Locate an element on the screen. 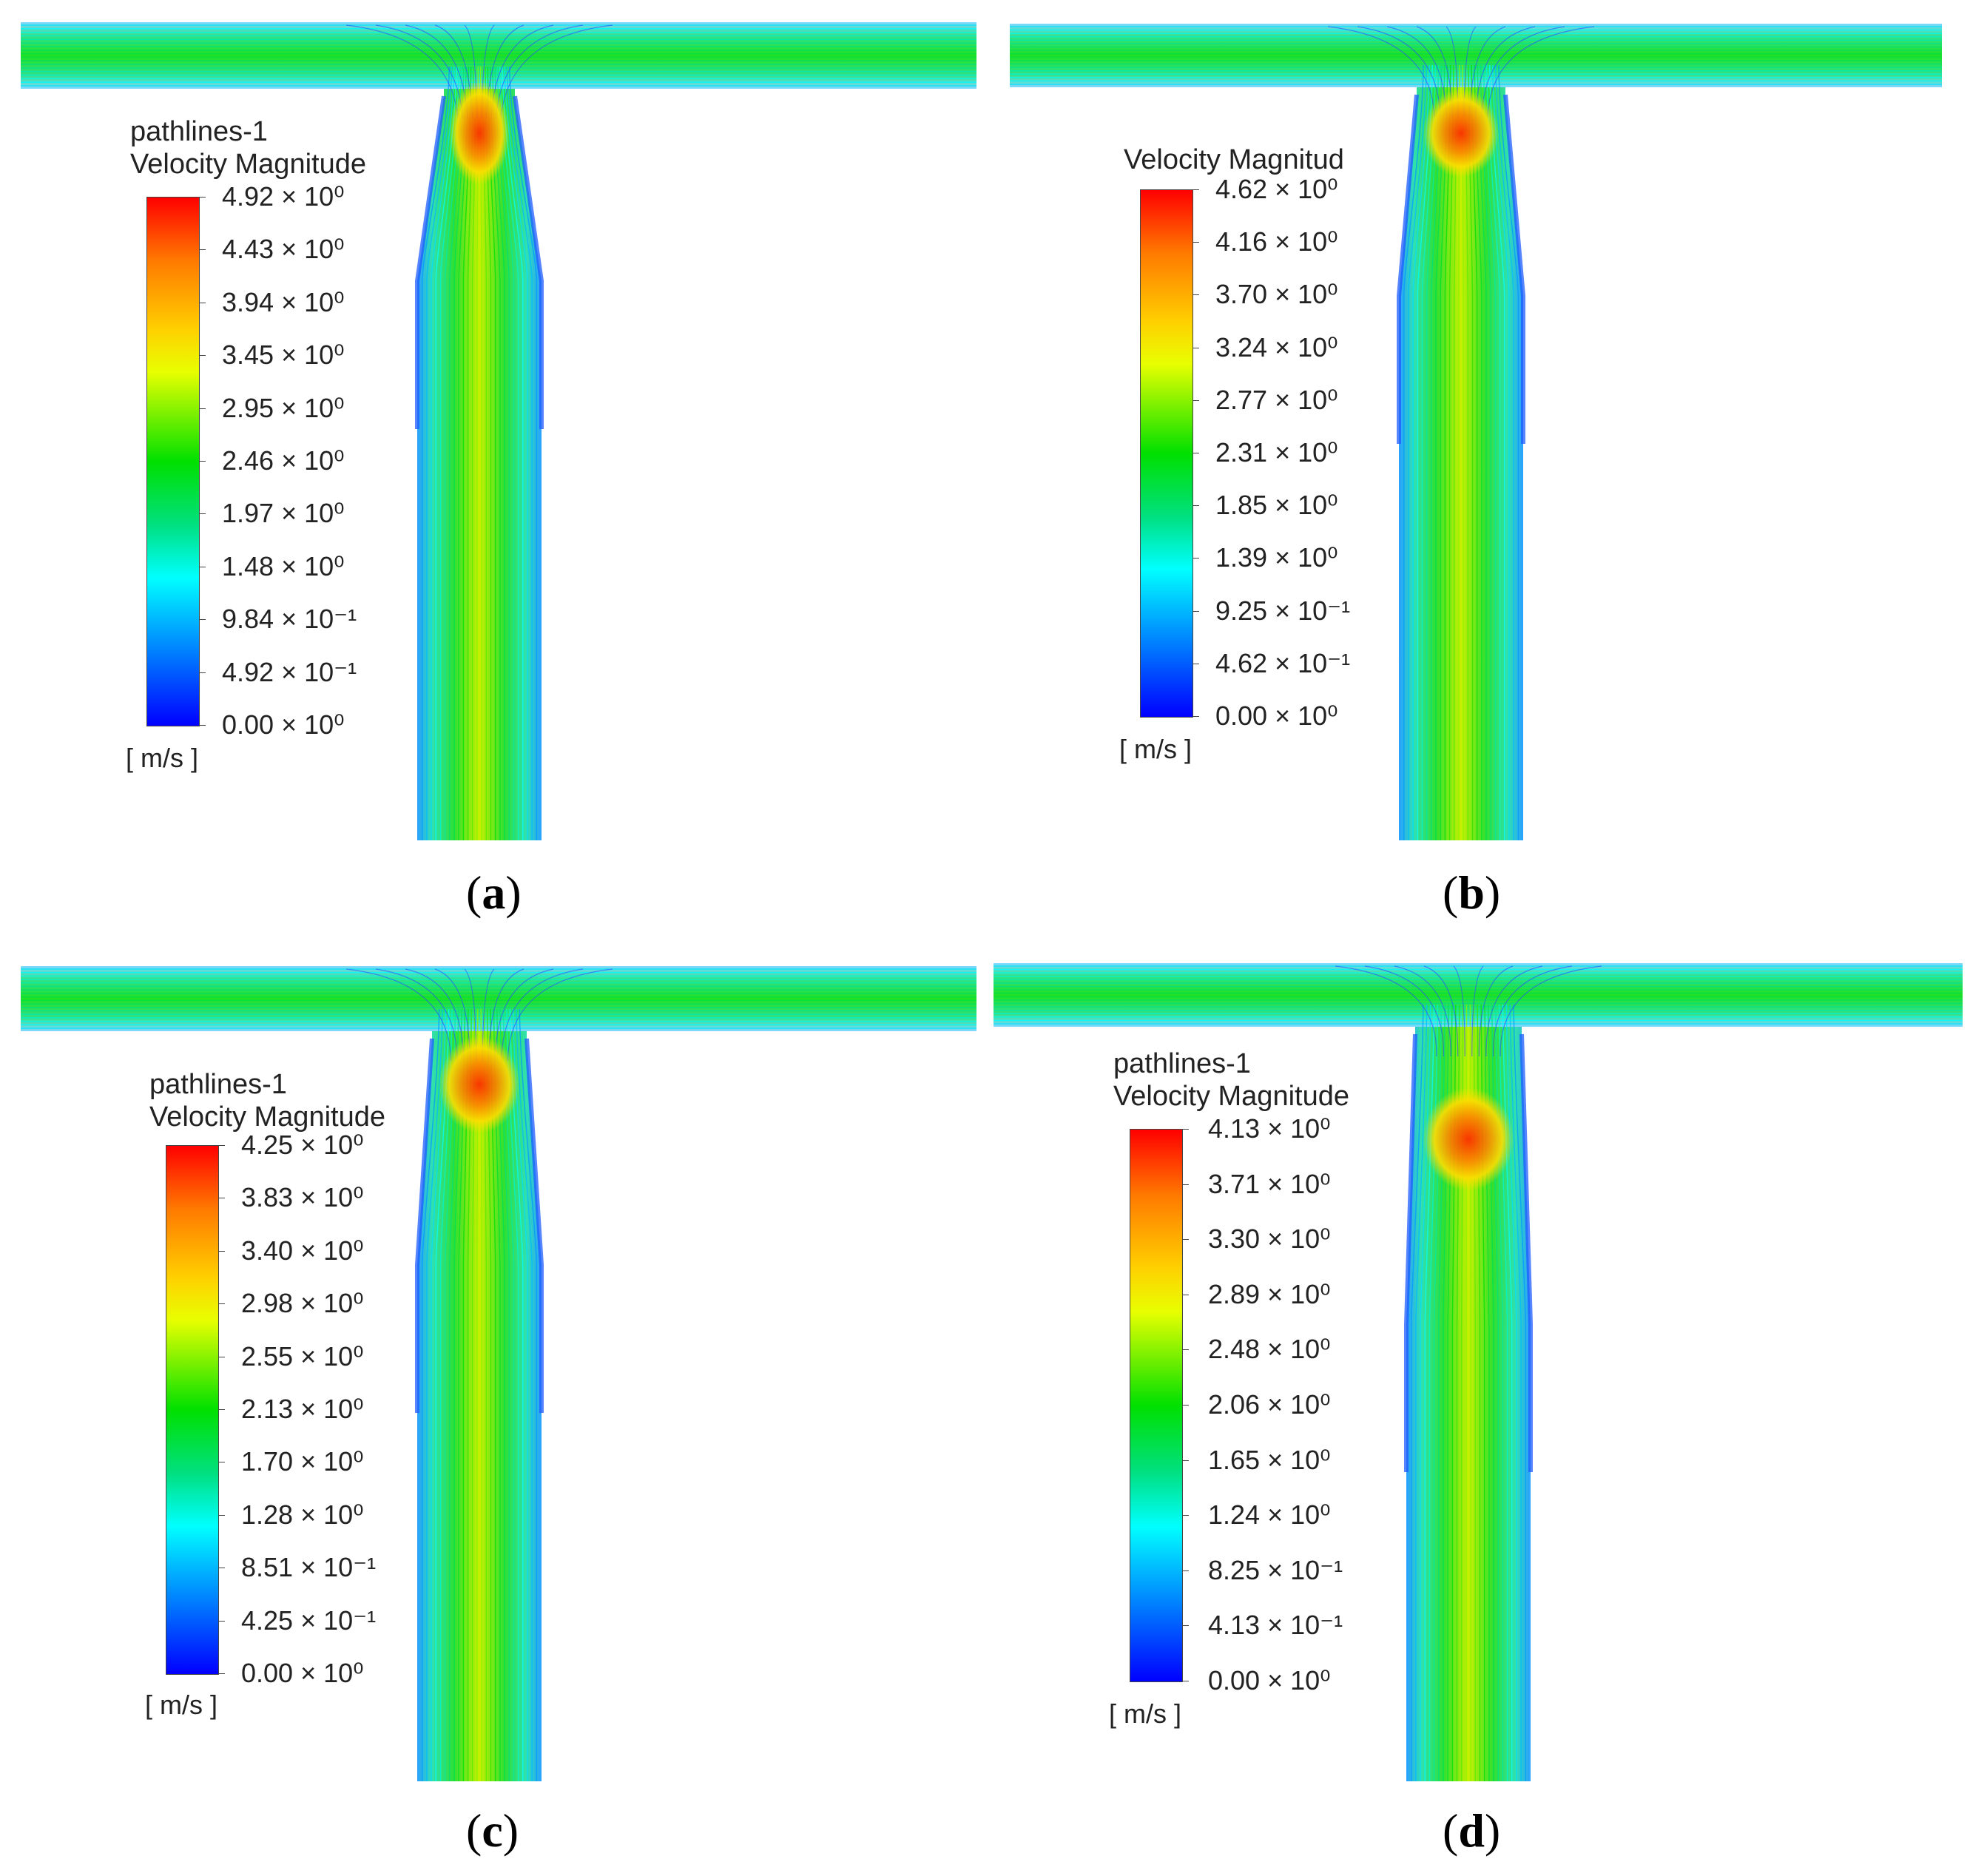 Image resolution: width=1970 pixels, height=1876 pixels. colorbar-label: 3.94 × 10⁰ is located at coordinates (283, 301).